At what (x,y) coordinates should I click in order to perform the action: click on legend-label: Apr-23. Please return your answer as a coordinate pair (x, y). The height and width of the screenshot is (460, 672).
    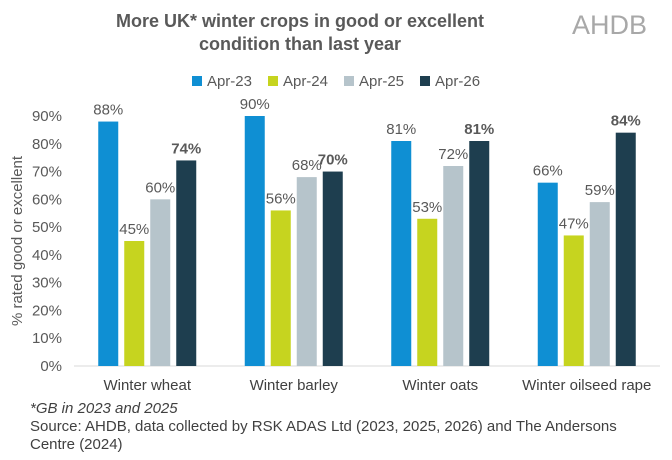
    Looking at the image, I should click on (229, 81).